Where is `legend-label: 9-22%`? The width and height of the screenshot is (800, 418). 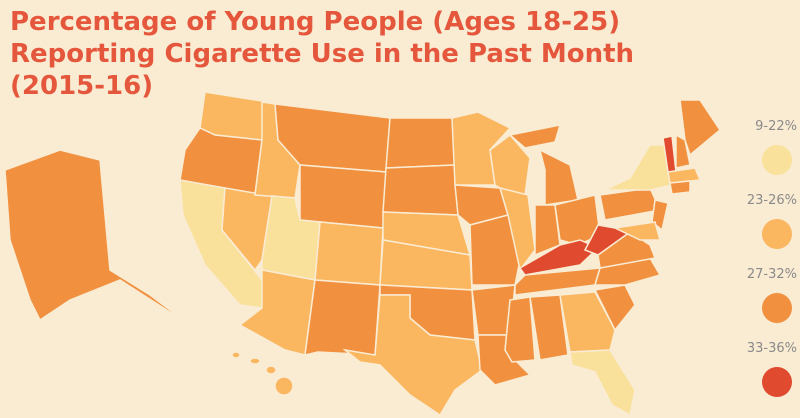
legend-label: 9-22% is located at coordinates (776, 126).